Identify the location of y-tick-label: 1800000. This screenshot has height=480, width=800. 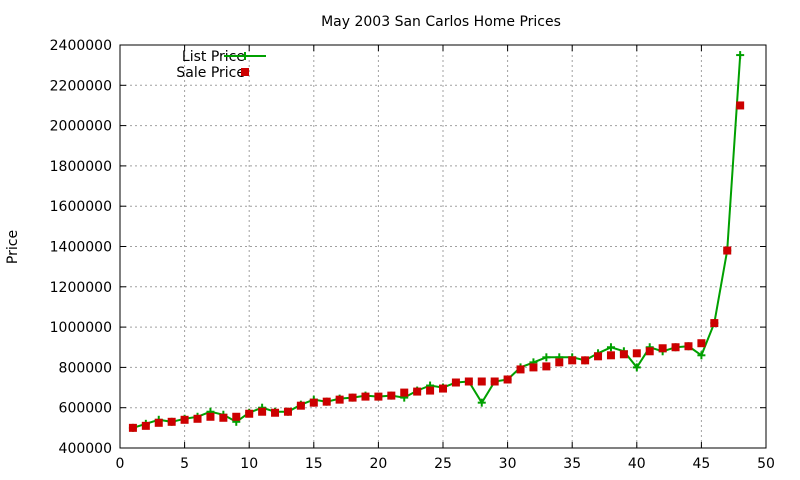
(81, 167).